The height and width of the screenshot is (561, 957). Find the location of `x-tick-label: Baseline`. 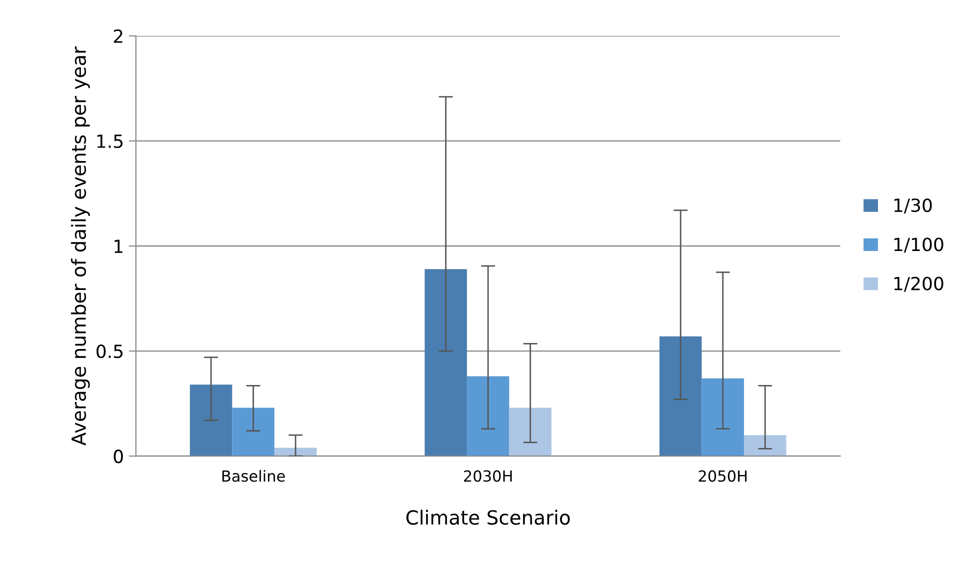

x-tick-label: Baseline is located at coordinates (253, 476).